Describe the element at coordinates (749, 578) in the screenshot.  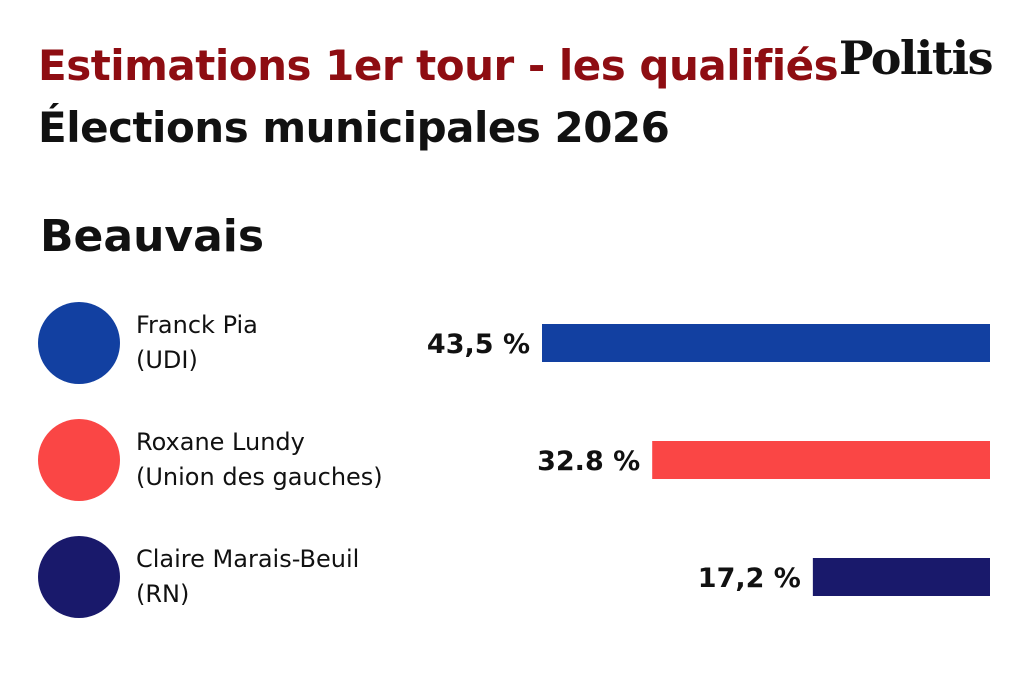
I see `bar-value-label: 17,2 %` at that location.